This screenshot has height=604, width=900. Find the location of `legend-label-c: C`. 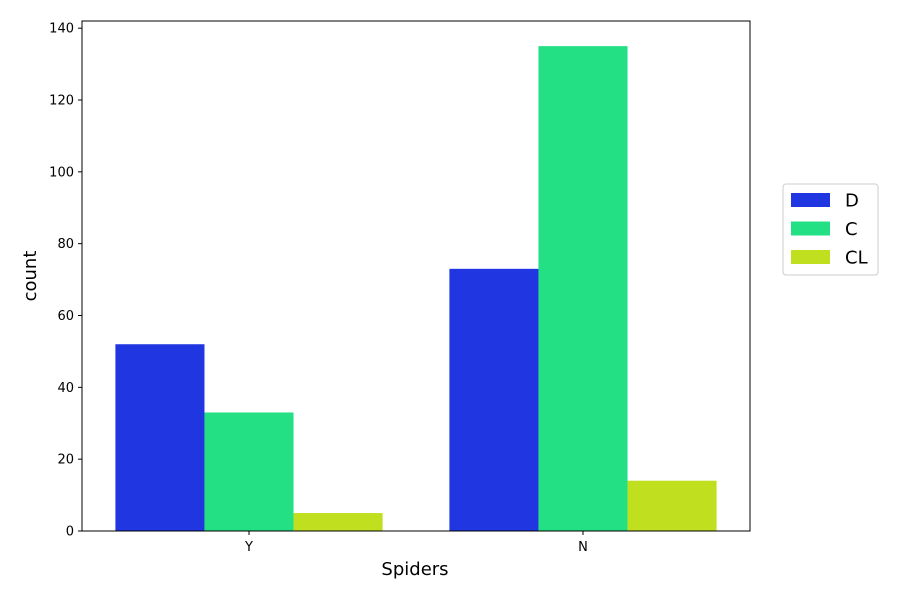

legend-label-c: C is located at coordinates (851, 229).